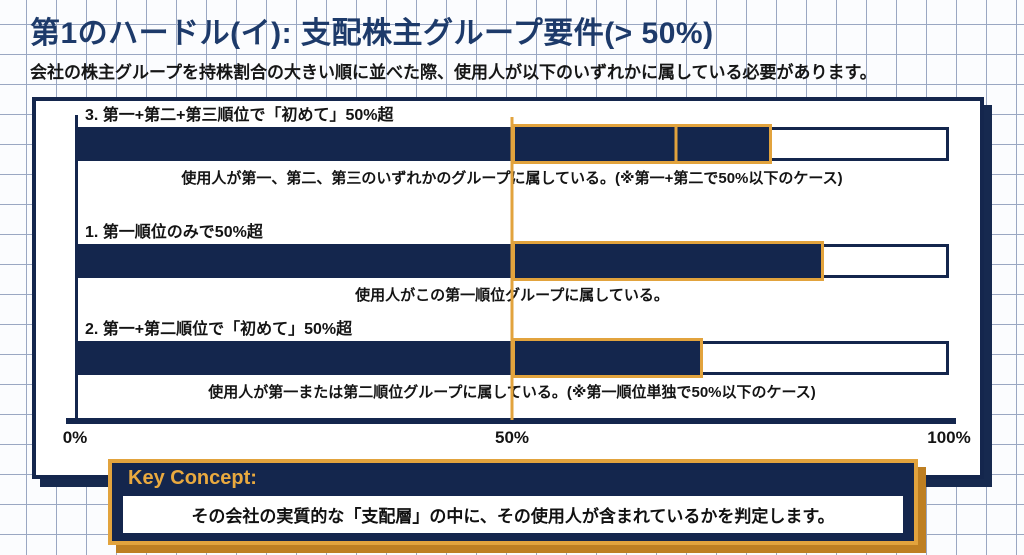 This screenshot has width=1024, height=555. What do you see at coordinates (676, 144) in the screenshot?
I see `highlight-divider` at bounding box center [676, 144].